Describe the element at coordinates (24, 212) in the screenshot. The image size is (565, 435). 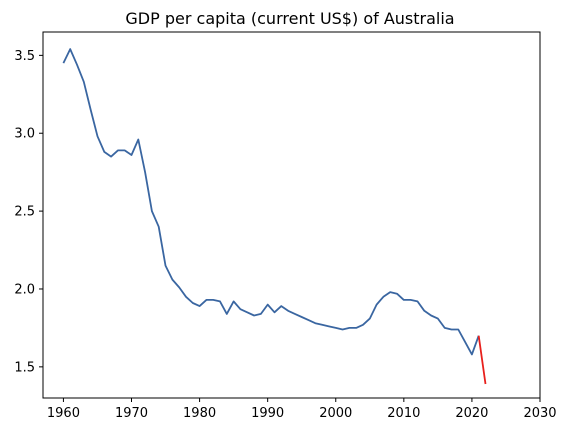
I see `y-tick-label: 2.5` at that location.